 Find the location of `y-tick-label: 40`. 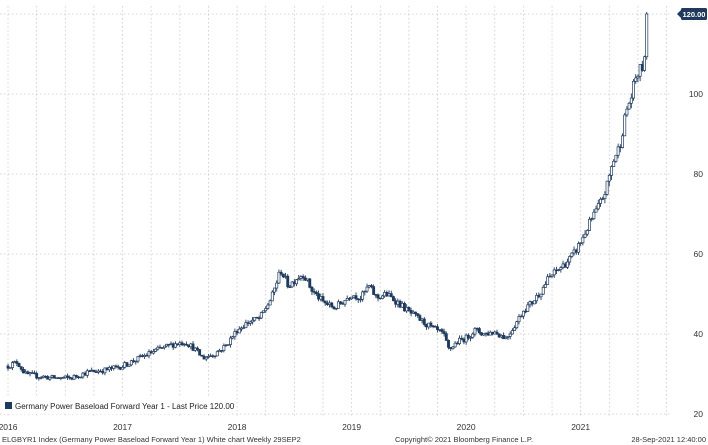

y-tick-label: 40 is located at coordinates (699, 334).